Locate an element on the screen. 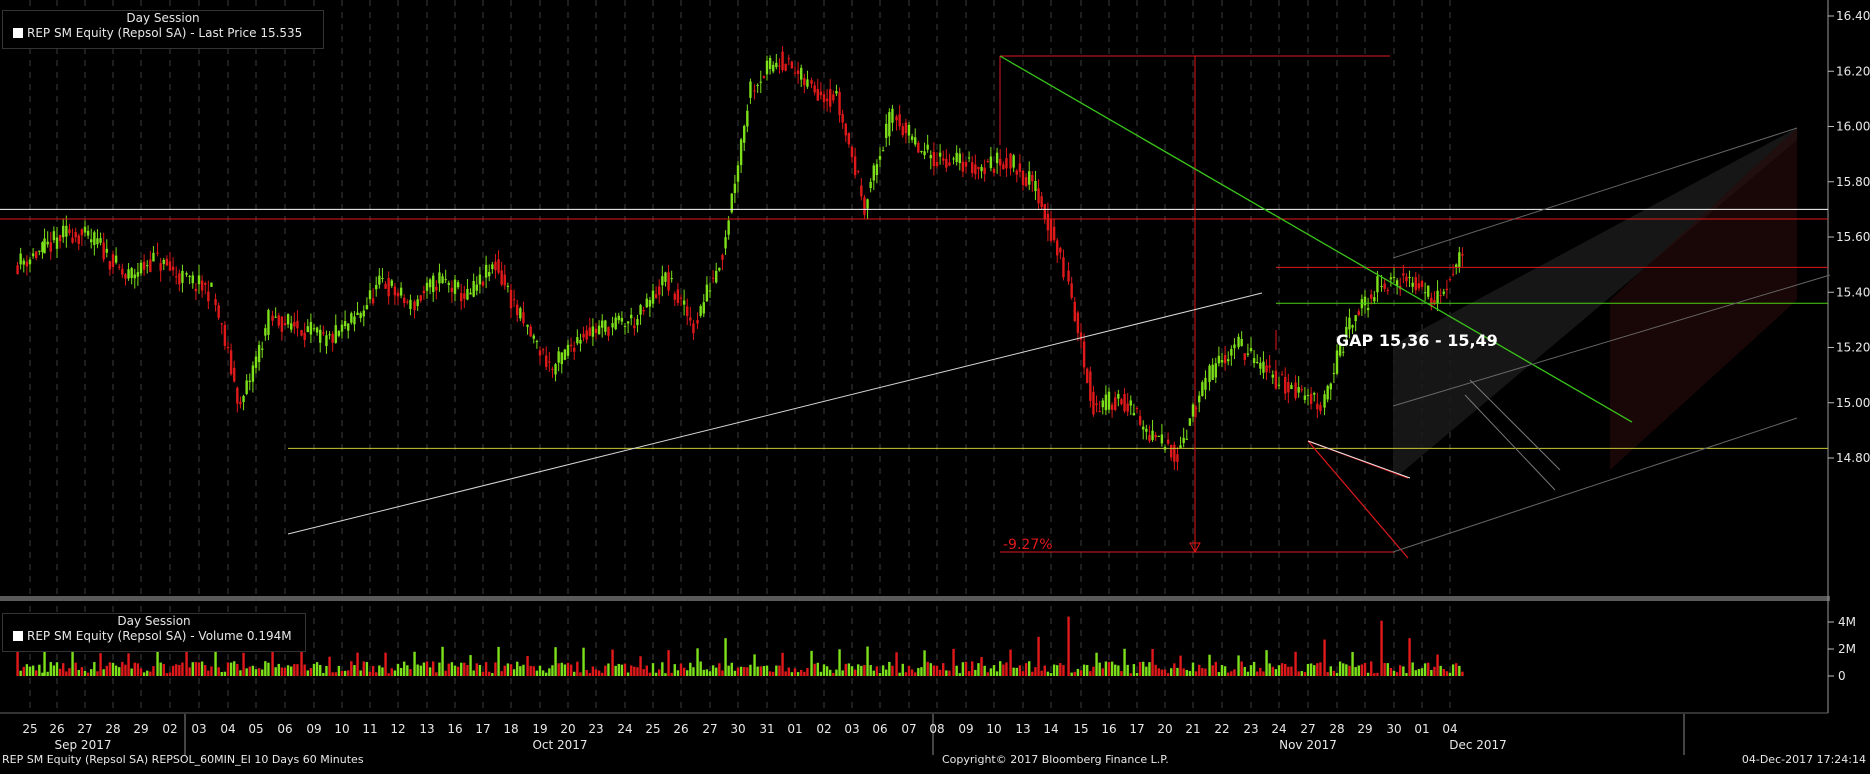 This screenshot has height=774, width=1870. day-tick-label: 24 is located at coordinates (624, 729).